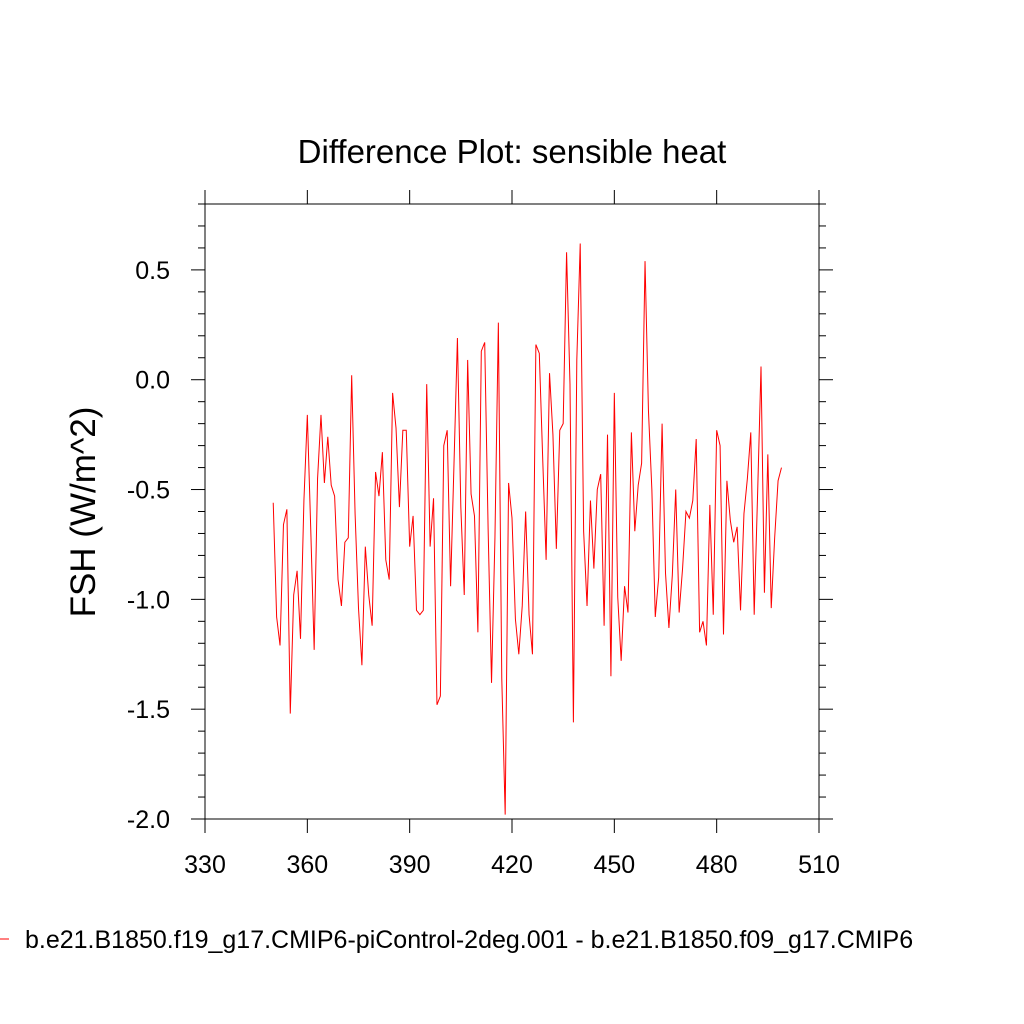 This screenshot has width=1024, height=1024. What do you see at coordinates (307, 865) in the screenshot?
I see `x-tick-label: 360` at bounding box center [307, 865].